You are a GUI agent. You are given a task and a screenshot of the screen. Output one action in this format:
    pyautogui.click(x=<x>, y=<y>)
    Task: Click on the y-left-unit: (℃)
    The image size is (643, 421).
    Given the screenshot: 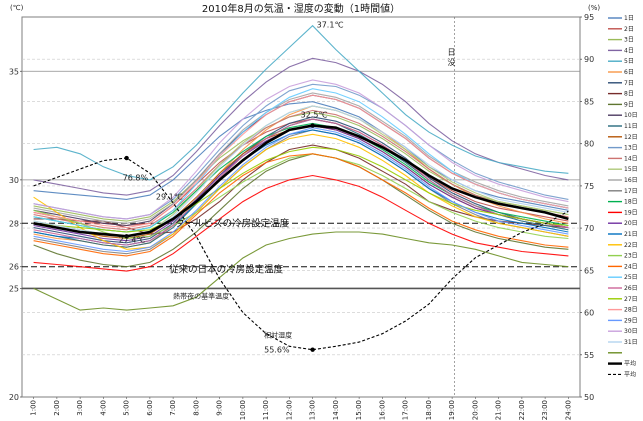 What is the action you would take?
    pyautogui.click(x=17, y=8)
    